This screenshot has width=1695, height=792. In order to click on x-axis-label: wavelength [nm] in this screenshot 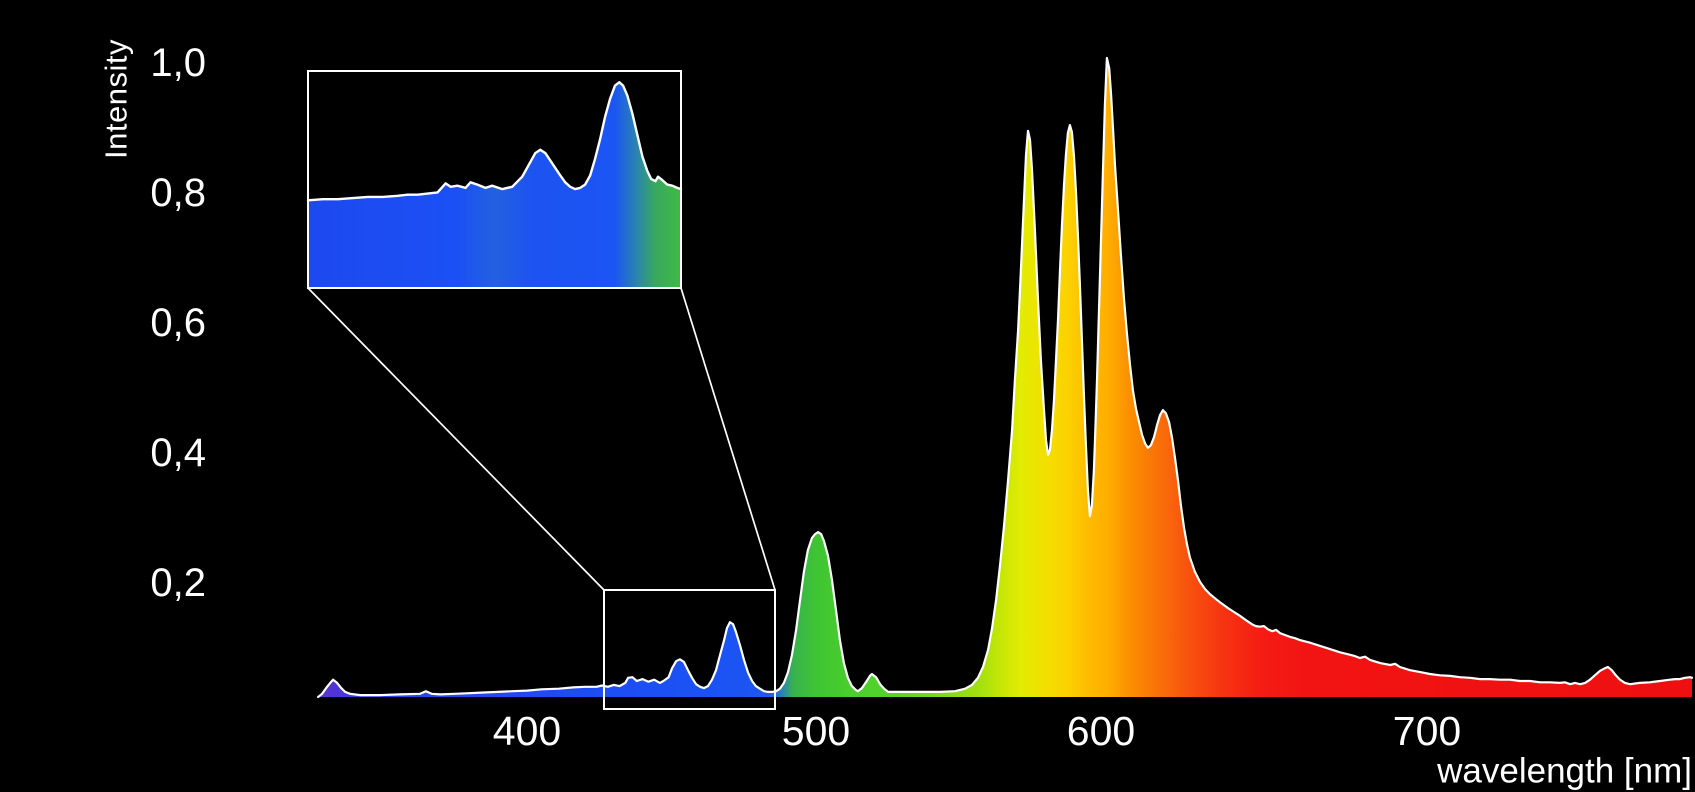, I will do `click(1564, 771)`.